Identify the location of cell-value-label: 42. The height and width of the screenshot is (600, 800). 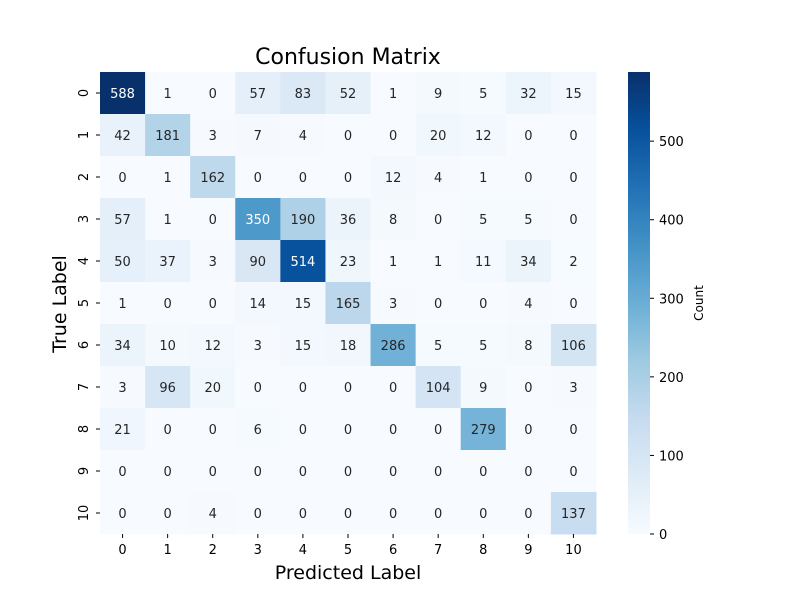
(122, 136).